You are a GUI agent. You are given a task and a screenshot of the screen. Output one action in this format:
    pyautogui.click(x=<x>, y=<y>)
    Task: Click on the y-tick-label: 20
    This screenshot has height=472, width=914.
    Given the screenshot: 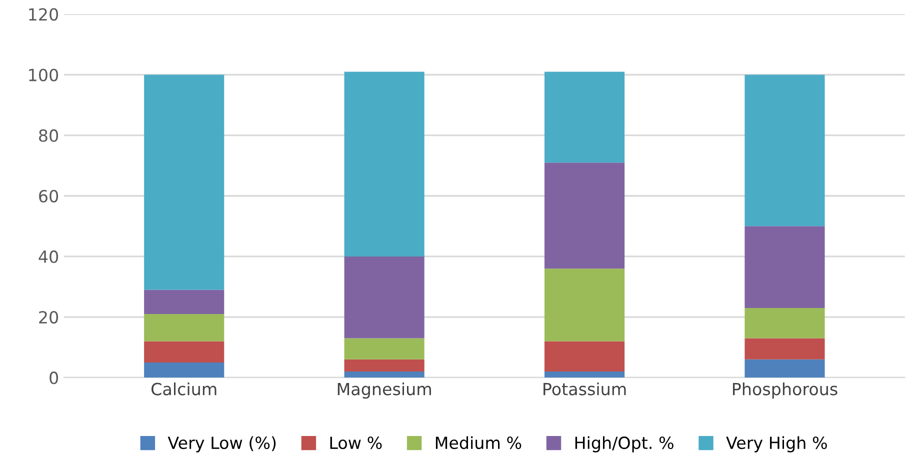 What is the action you would take?
    pyautogui.click(x=48, y=317)
    